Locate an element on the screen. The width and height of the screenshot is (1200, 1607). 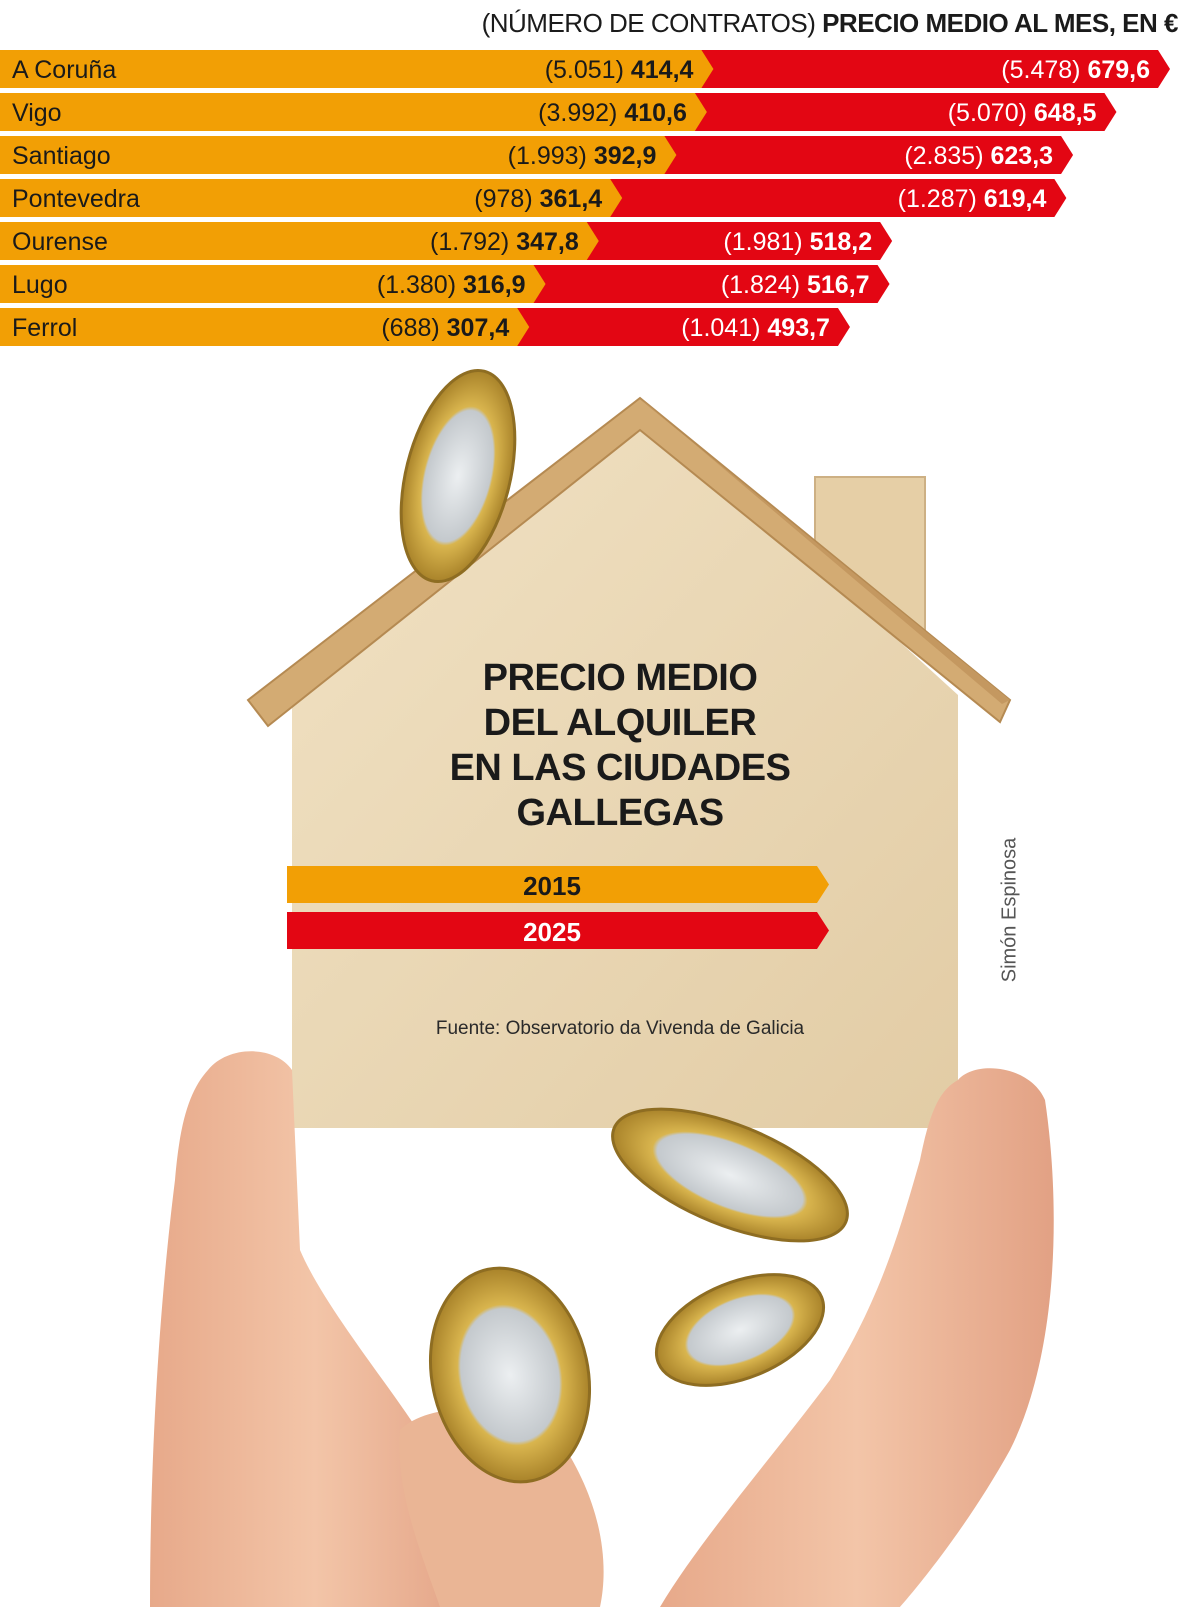
left-hand is located at coordinates (315, 1329).